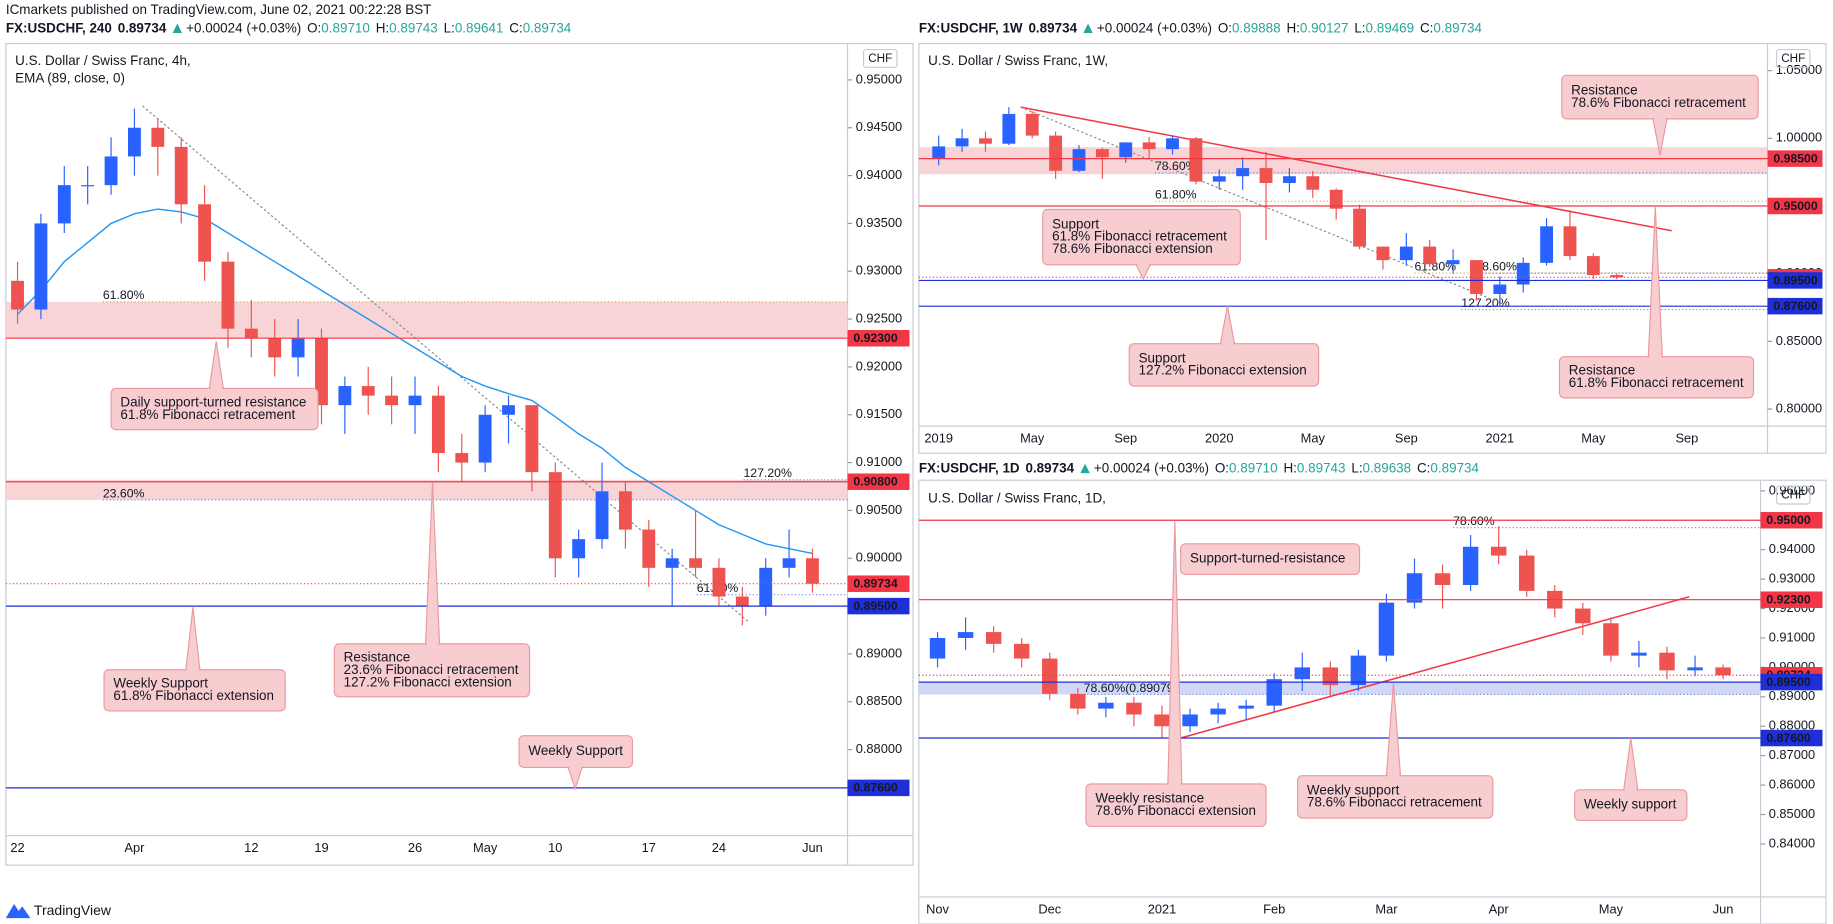  Describe the element at coordinates (875, 482) in the screenshot. I see `level-label: 0.90800` at that location.